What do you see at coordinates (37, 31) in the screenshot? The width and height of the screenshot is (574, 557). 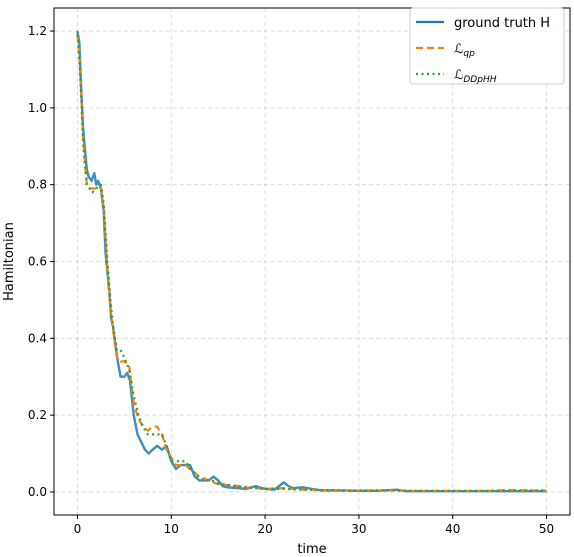 I see `y-tick-label: 1.2` at bounding box center [37, 31].